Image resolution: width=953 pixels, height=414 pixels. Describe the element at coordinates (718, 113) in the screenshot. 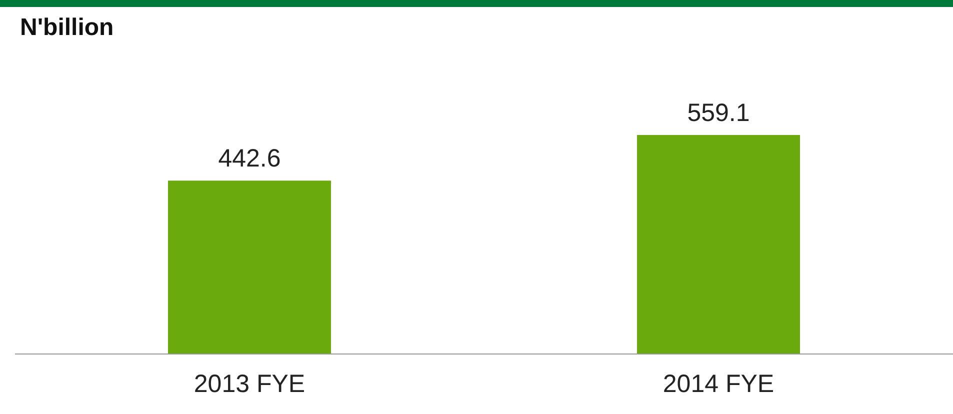

I see `data-label: 559.1` at that location.